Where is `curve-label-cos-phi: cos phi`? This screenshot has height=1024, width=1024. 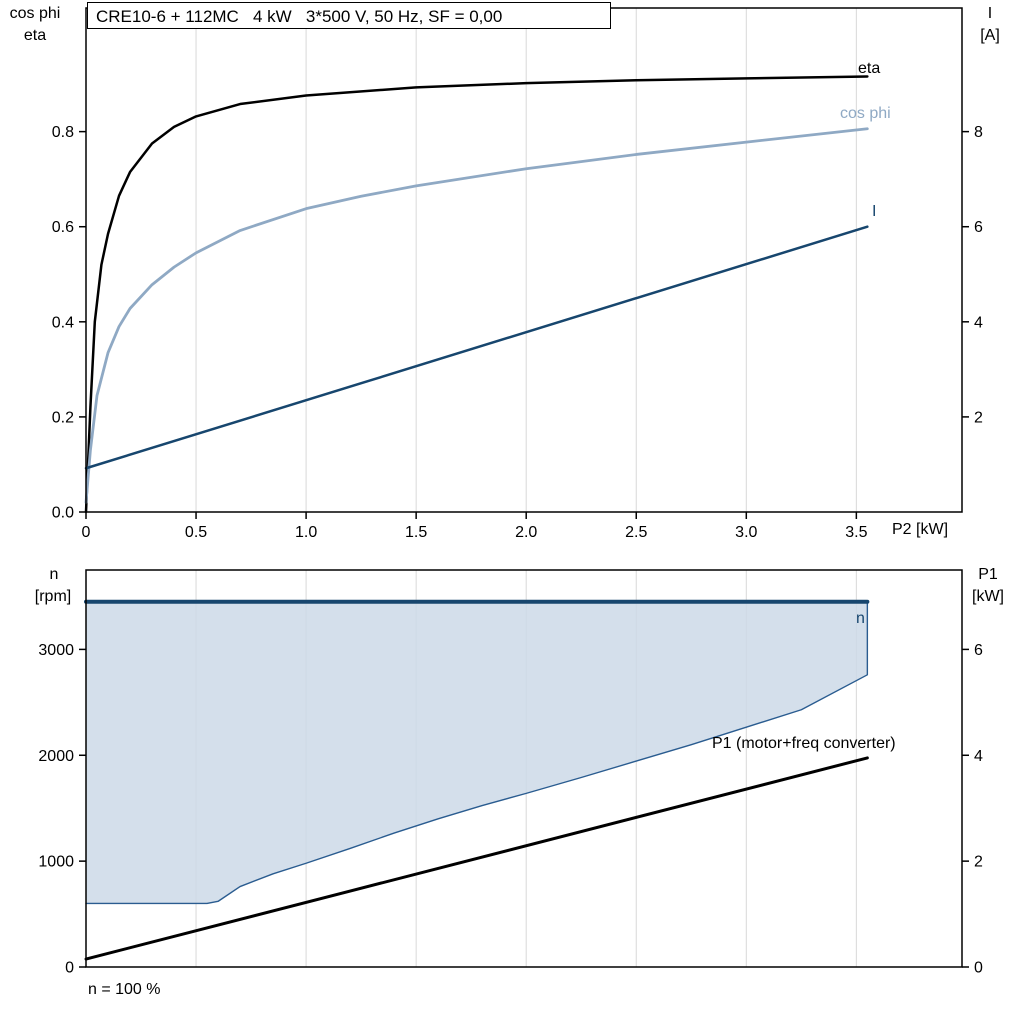
curve-label-cos-phi: cos phi is located at coordinates (865, 113).